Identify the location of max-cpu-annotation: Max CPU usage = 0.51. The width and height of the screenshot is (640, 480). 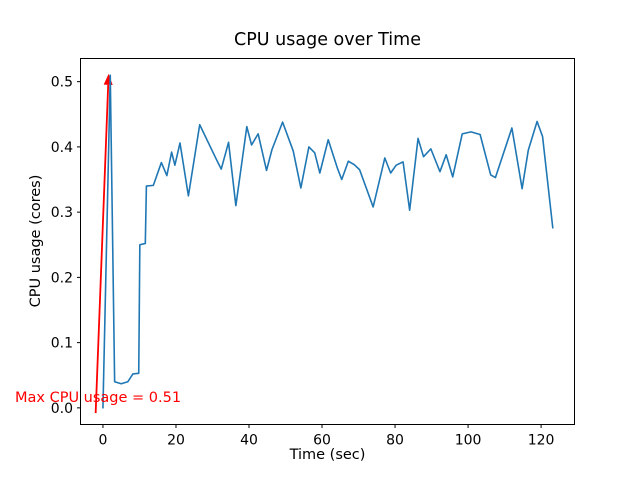
(98, 398).